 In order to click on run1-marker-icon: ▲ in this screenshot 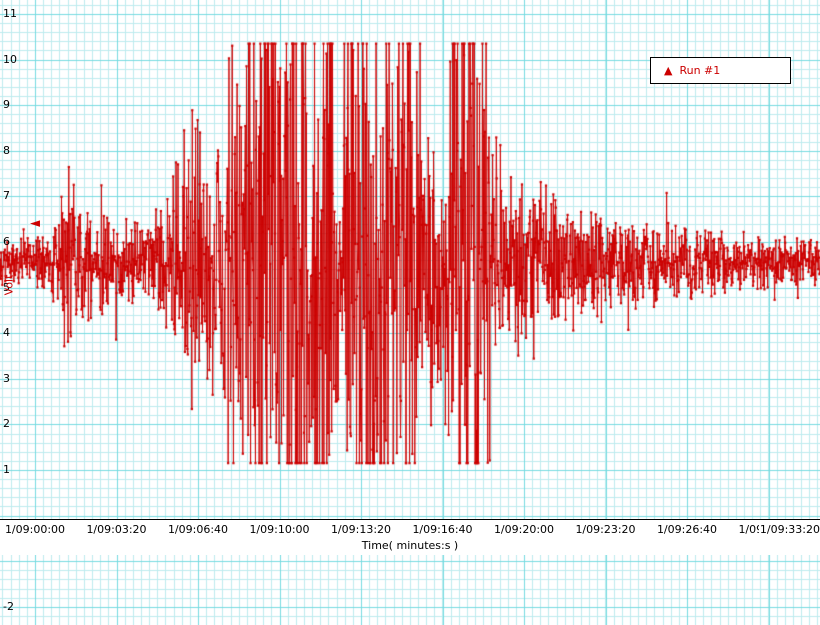, I will do `click(668, 70)`.